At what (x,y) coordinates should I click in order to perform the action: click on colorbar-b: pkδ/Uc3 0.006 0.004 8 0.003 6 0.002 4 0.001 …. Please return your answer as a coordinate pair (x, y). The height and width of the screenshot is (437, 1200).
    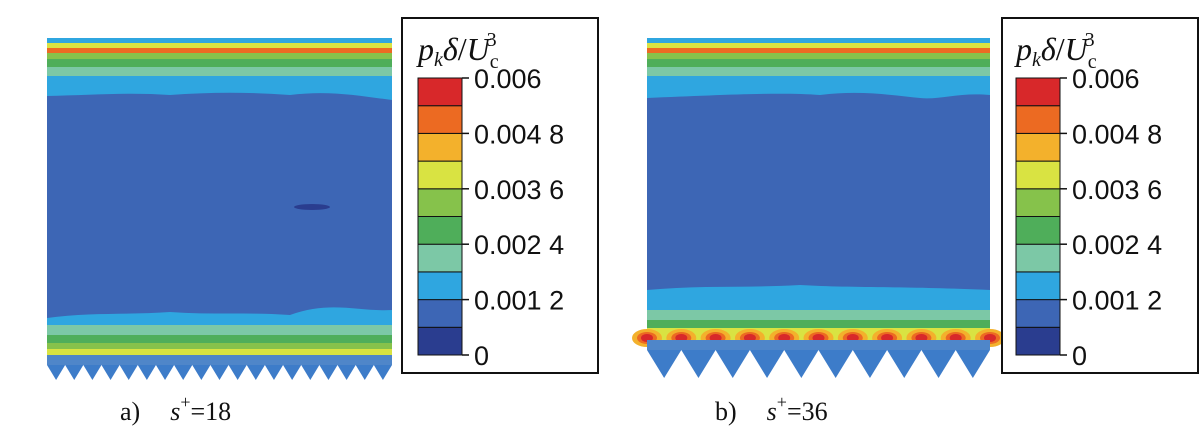
    Looking at the image, I should click on (1100, 195).